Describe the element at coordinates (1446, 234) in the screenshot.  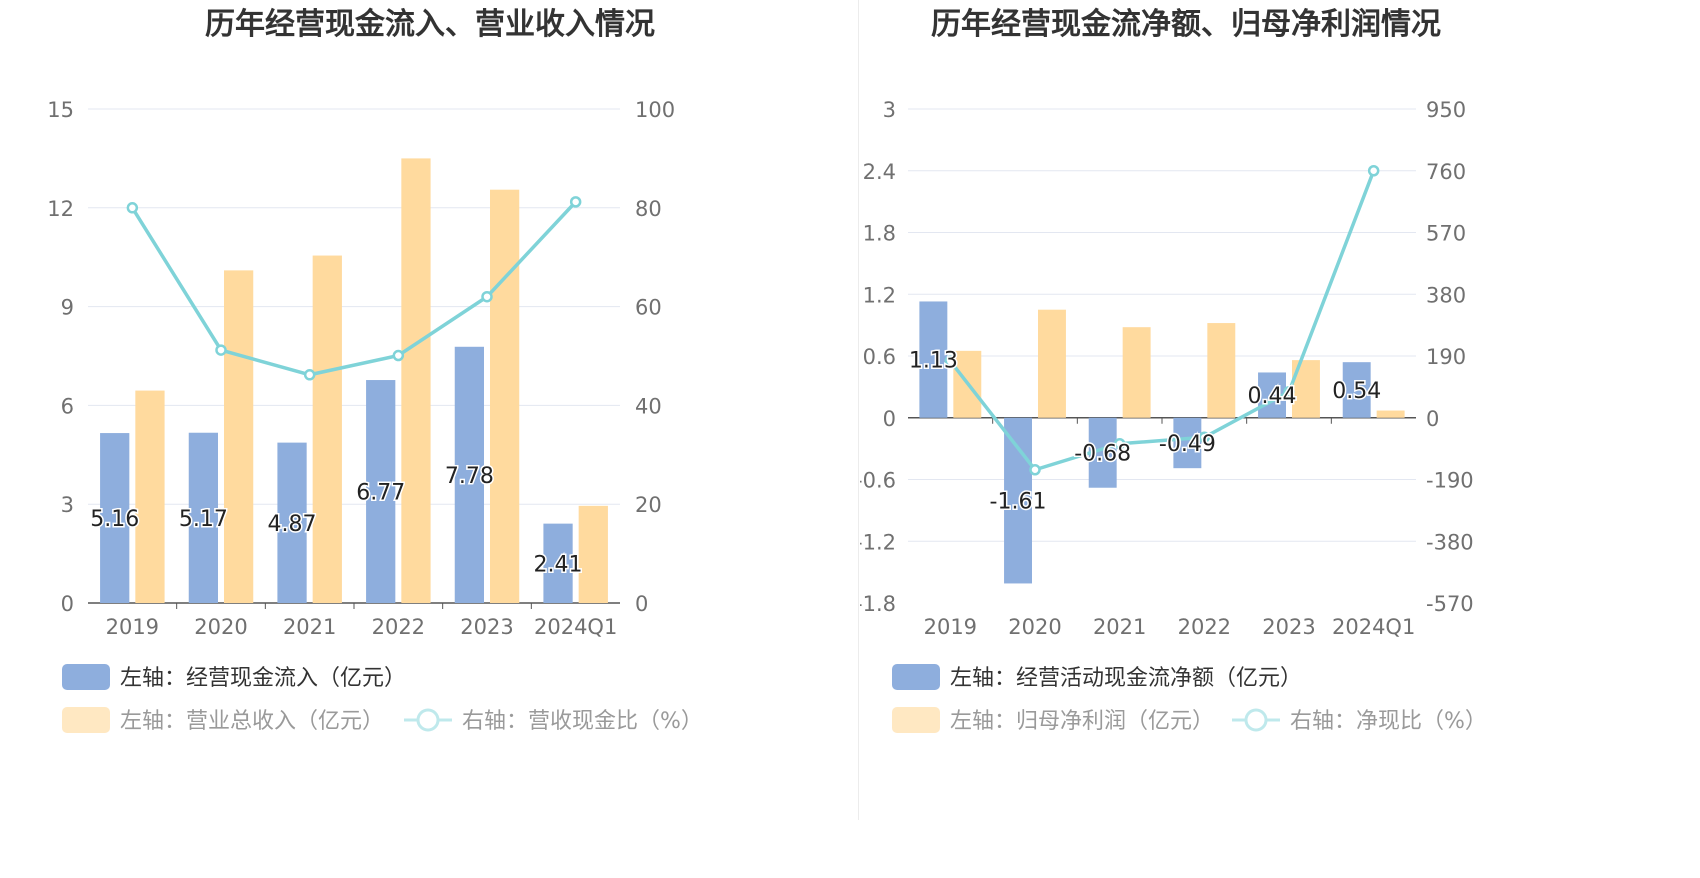
I see `right-axis-tick: 570` at that location.